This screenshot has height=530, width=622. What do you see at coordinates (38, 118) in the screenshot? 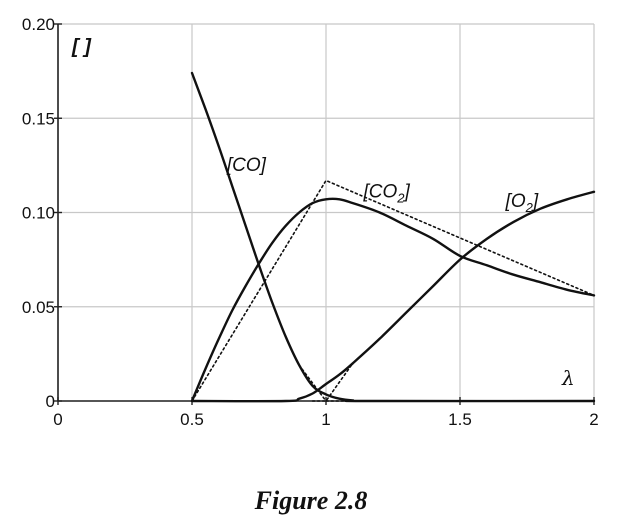
I see `y-tick-label-3: 0.15` at bounding box center [38, 118].